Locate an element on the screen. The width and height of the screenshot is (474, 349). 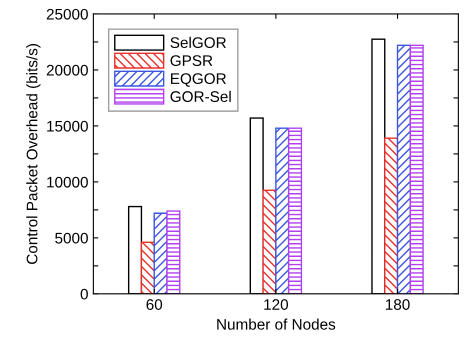
legend-label: EQGOR is located at coordinates (198, 80).